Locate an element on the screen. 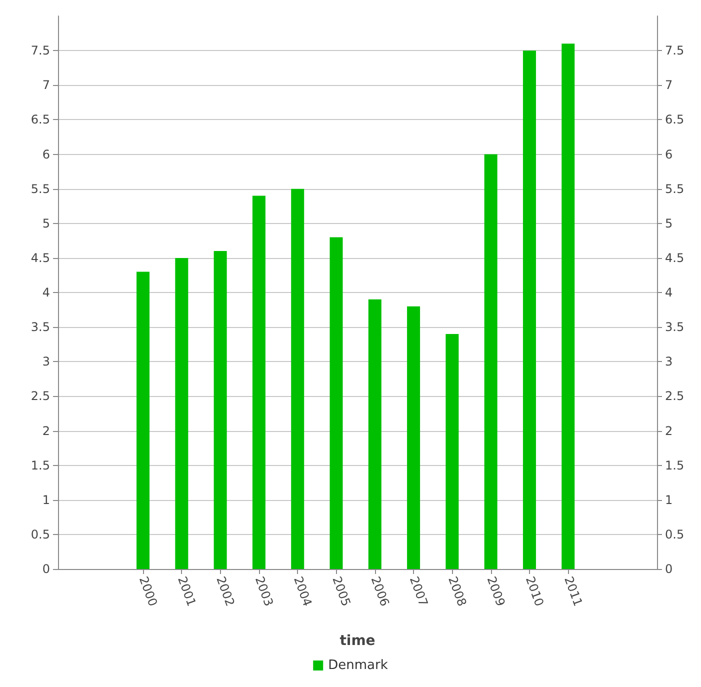 The width and height of the screenshot is (701, 687). y-tick-label: 0.5 is located at coordinates (40, 534).